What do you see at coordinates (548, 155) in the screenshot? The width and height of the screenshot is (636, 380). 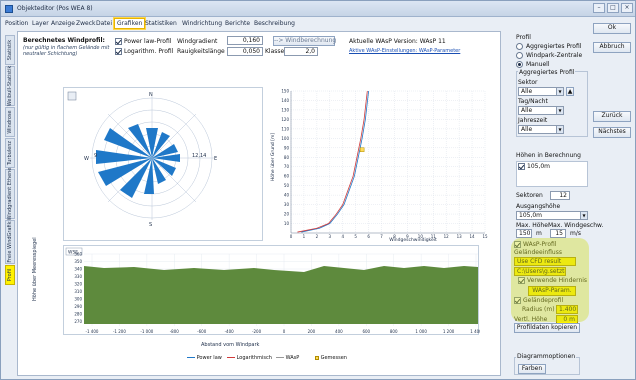 I see `hoehen-label: Höhen in Berechnung` at bounding box center [548, 155].